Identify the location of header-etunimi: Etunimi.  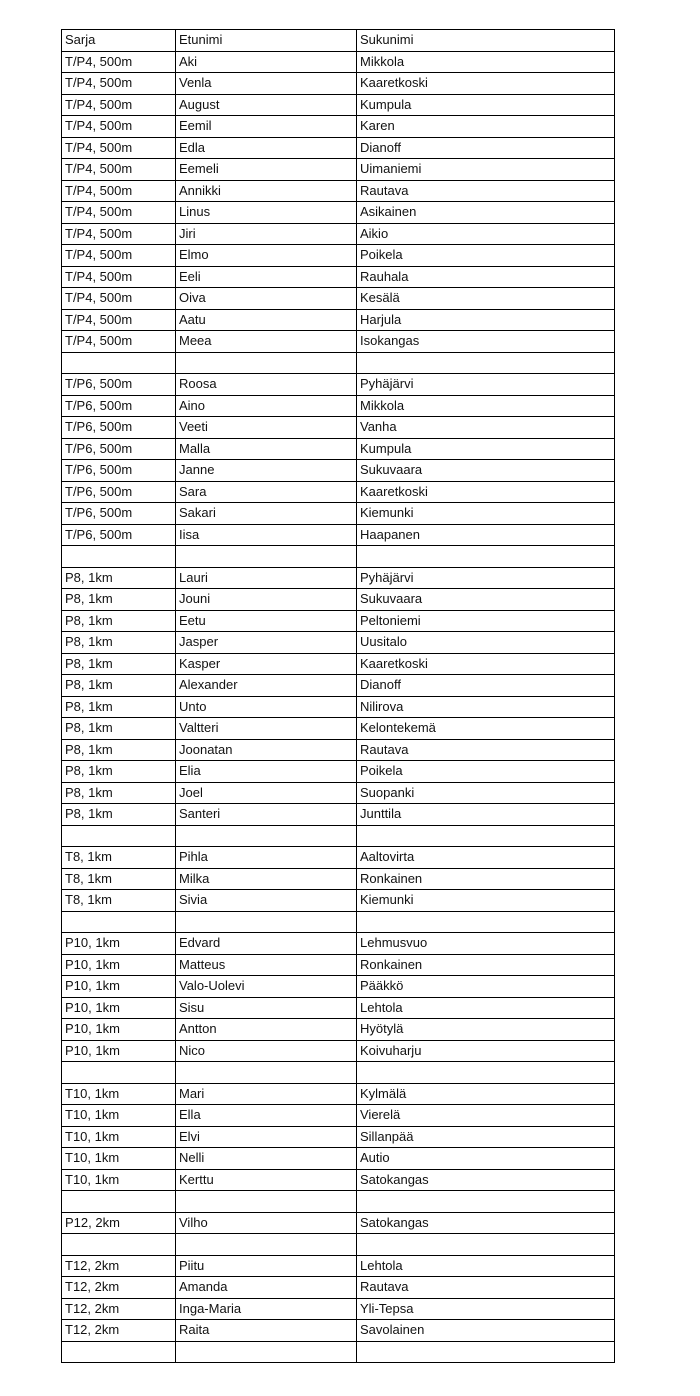
(266, 41).